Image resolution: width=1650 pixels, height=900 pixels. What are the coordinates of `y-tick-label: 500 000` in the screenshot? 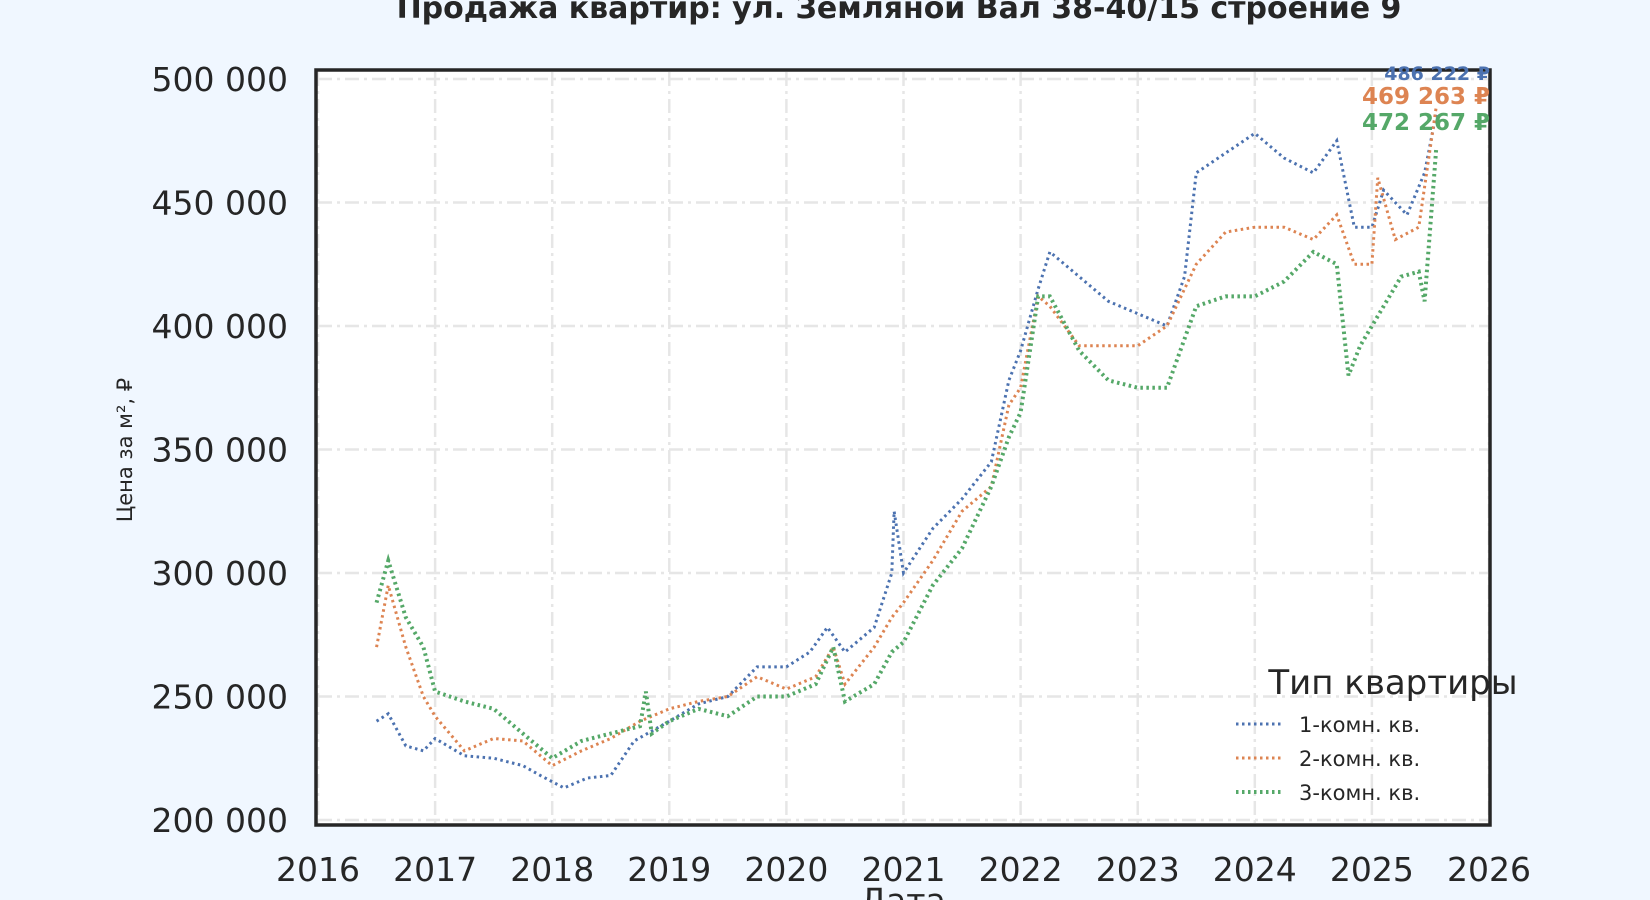 It's located at (220, 79).